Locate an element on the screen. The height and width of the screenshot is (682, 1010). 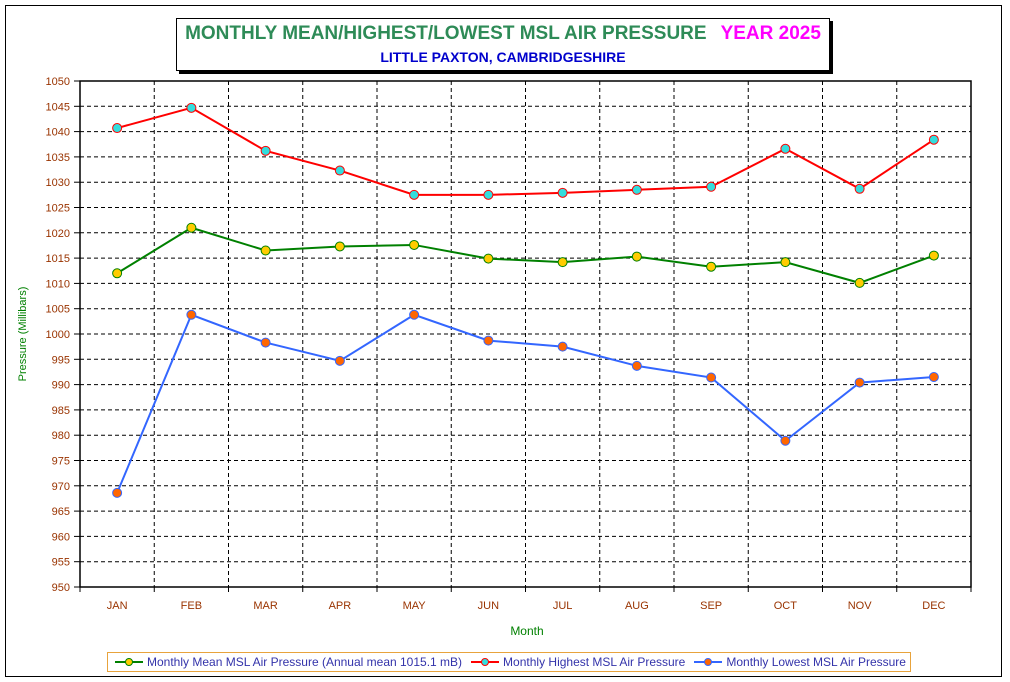
y-tick-label: 1020 is located at coordinates (58, 234).